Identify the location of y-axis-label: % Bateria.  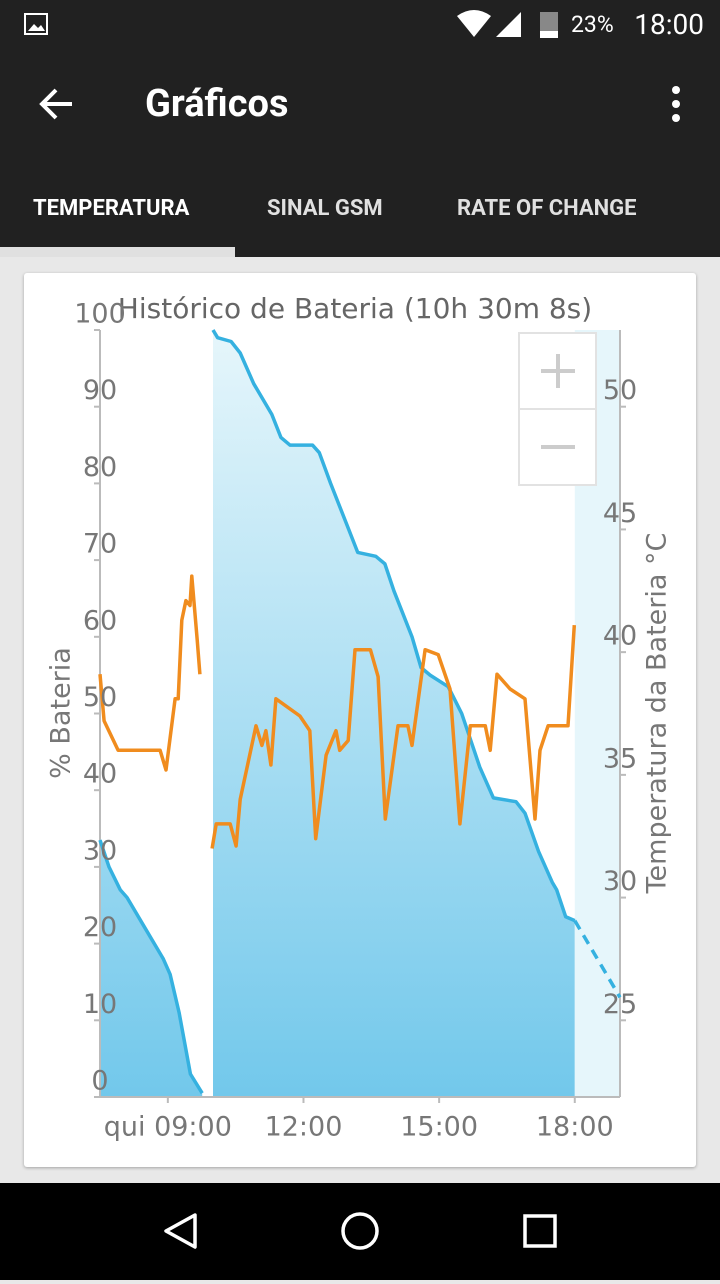
(61, 713).